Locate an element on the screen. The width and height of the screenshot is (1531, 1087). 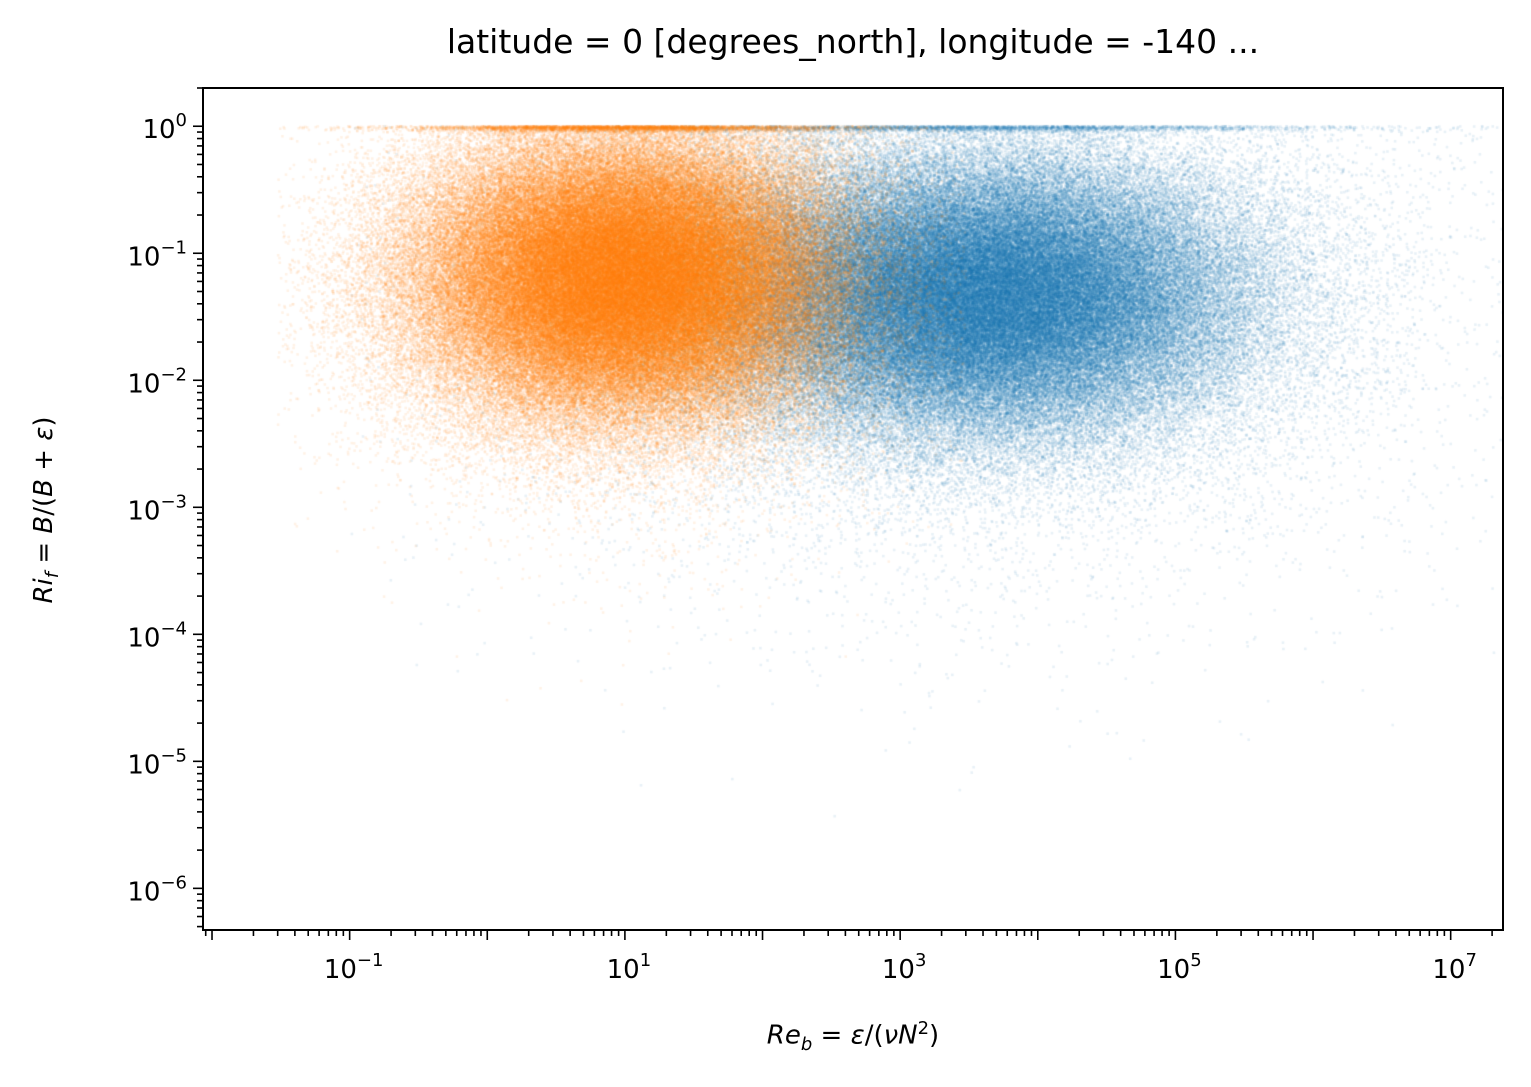
x-tick-label: 10⁷ is located at coordinates (1454, 967).